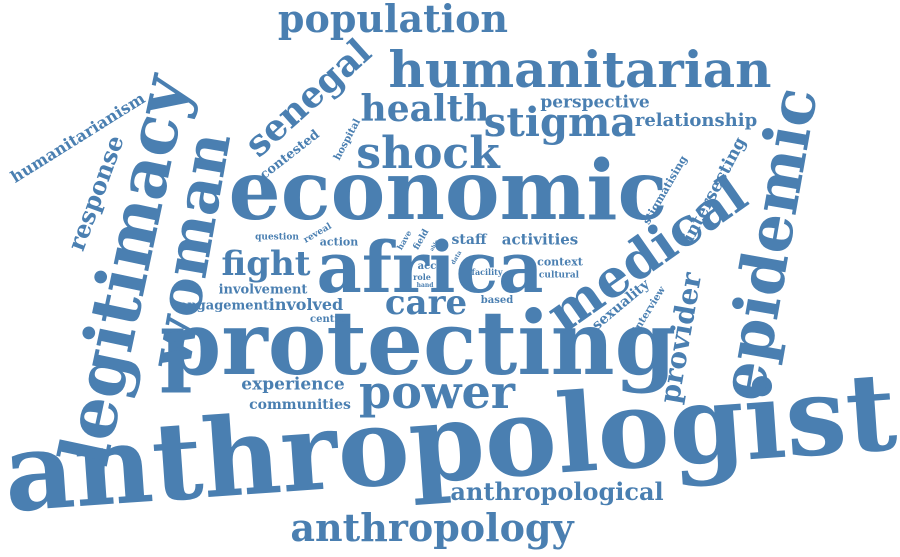 This screenshot has width=900, height=557. What do you see at coordinates (300, 405) in the screenshot?
I see `word-communities: communities` at bounding box center [300, 405].